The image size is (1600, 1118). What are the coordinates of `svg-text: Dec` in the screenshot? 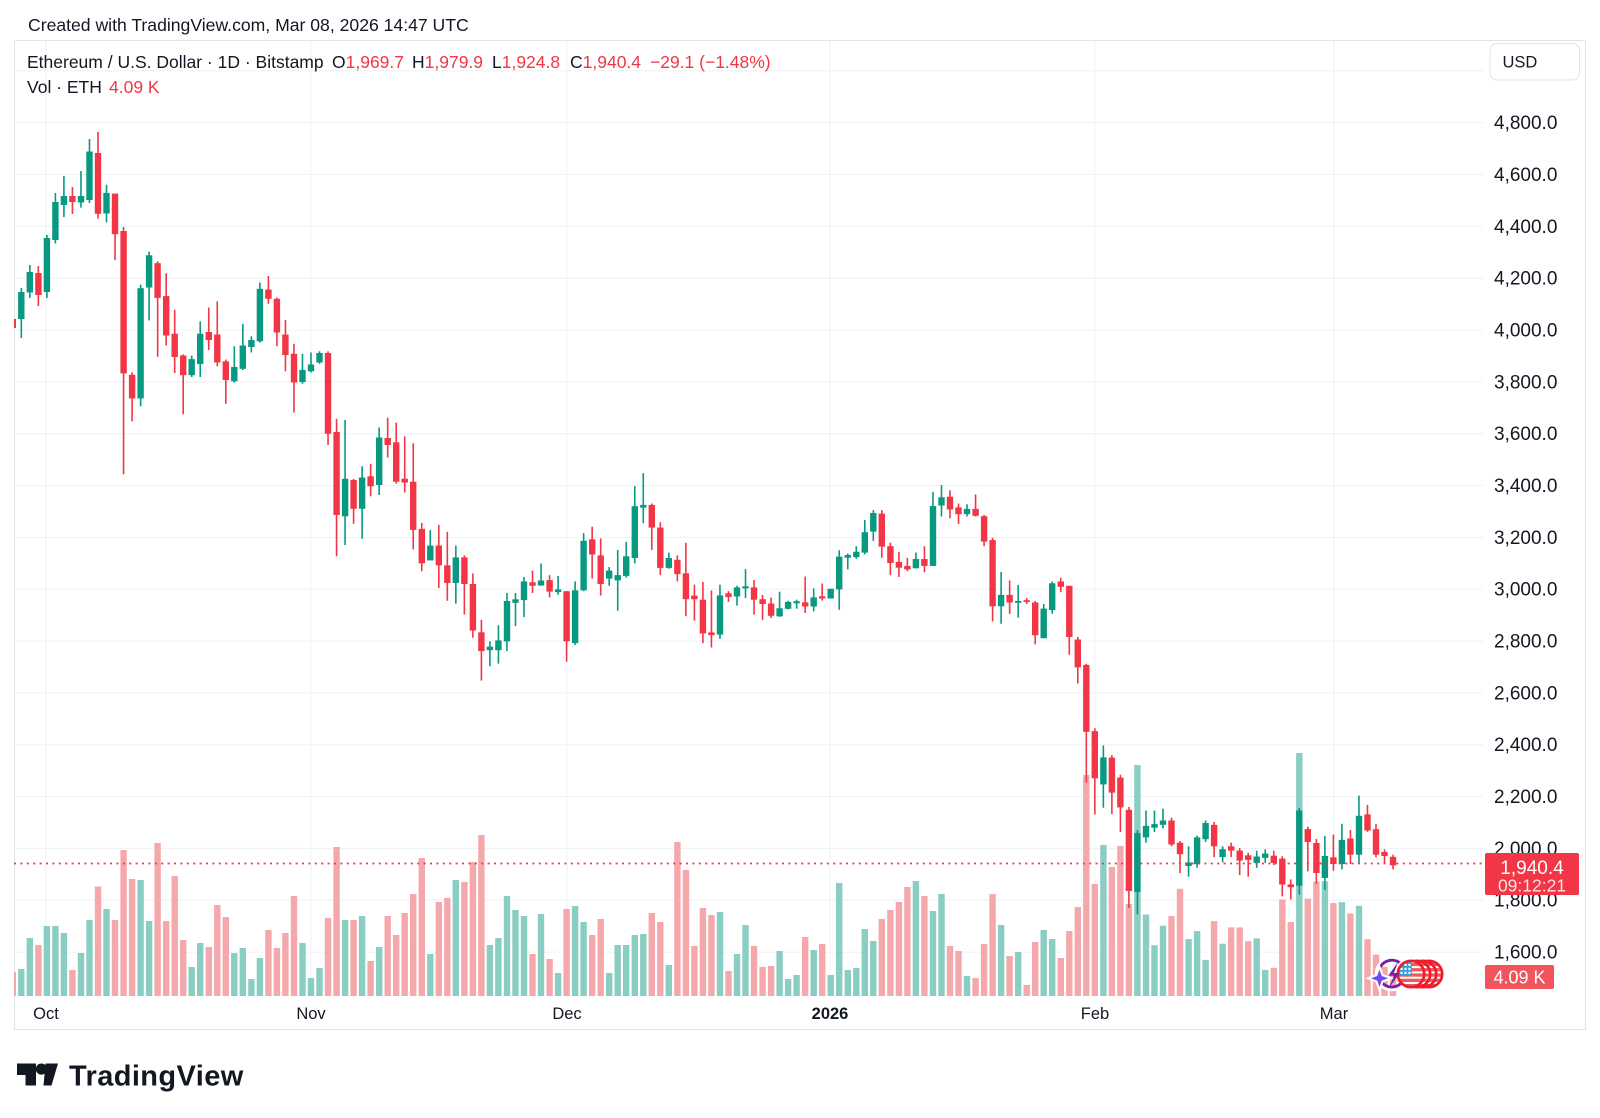 It's located at (566, 1014).